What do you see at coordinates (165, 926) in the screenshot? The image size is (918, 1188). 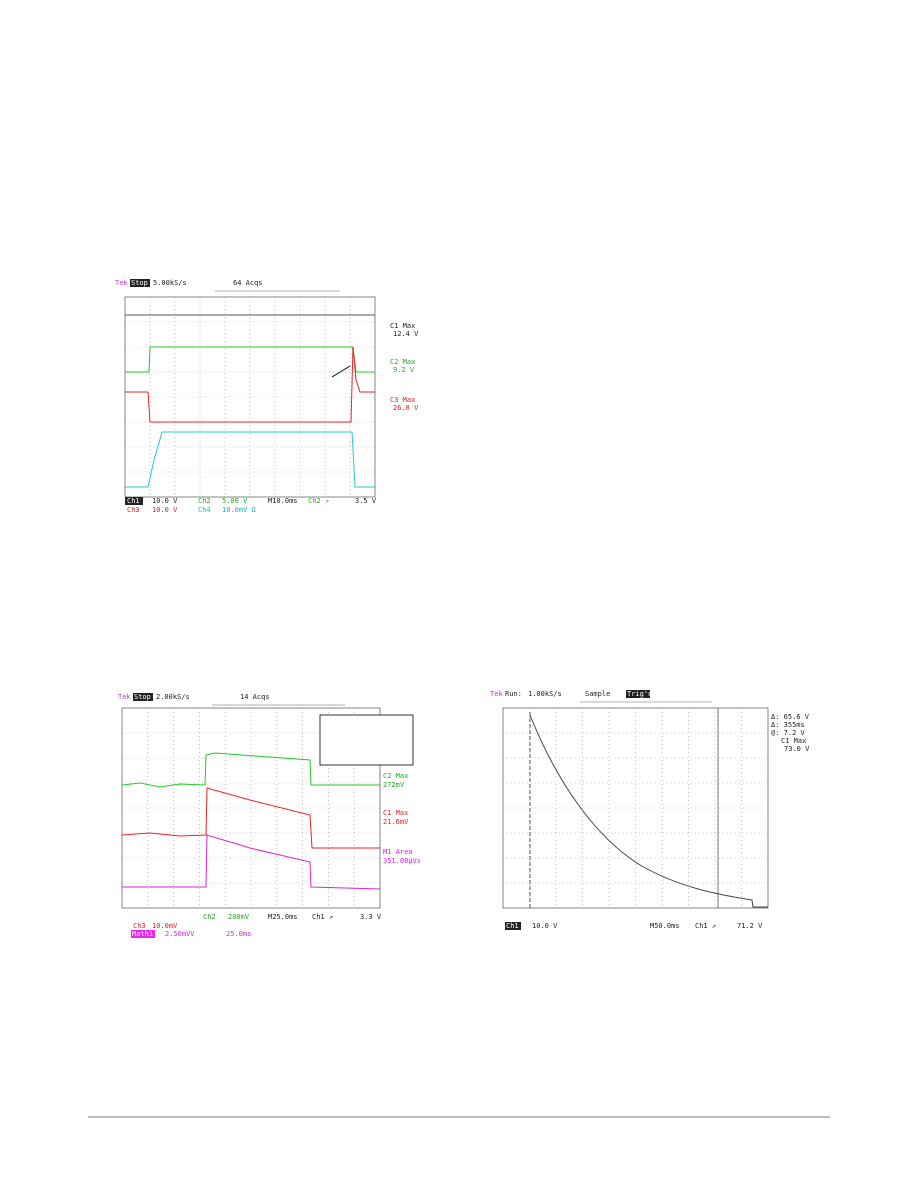 I see `footer: 10.0mV` at bounding box center [165, 926].